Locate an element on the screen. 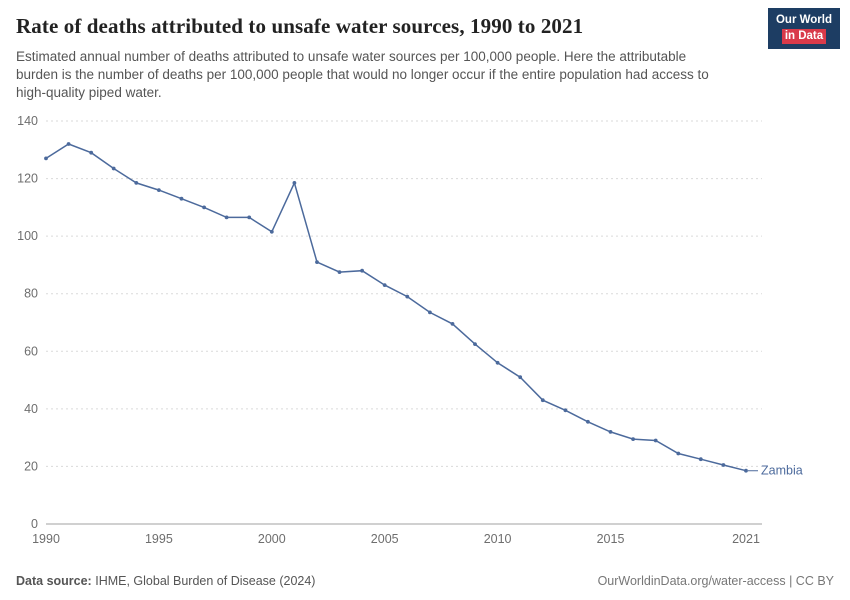  svg-text: 80 is located at coordinates (31, 294).